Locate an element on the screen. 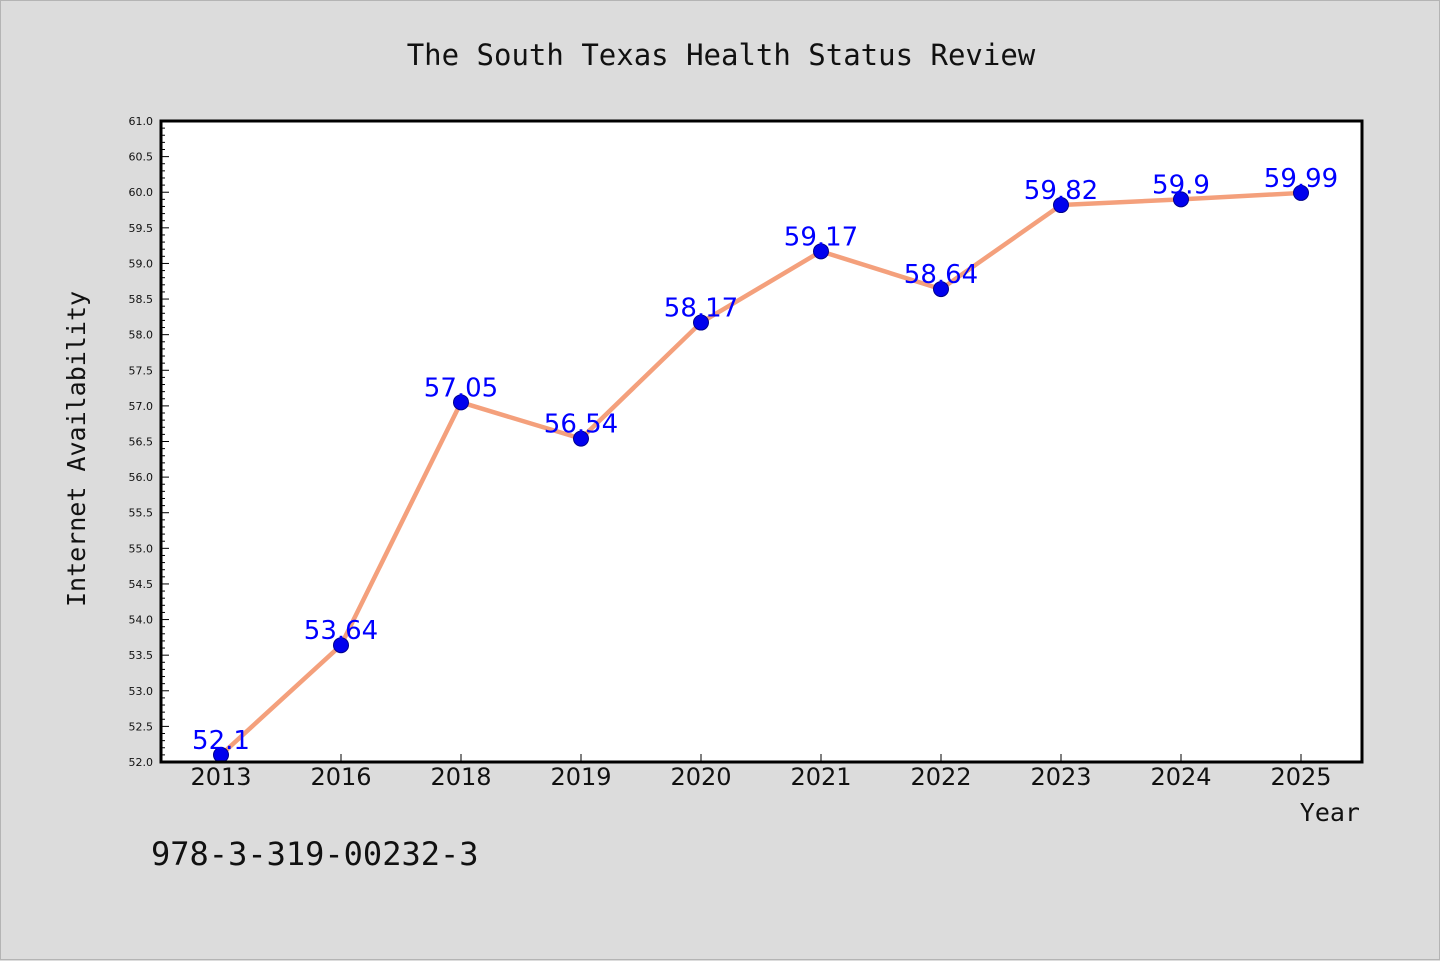 The width and height of the screenshot is (1440, 961). y-tick-label: 55.5 is located at coordinates (141, 513).